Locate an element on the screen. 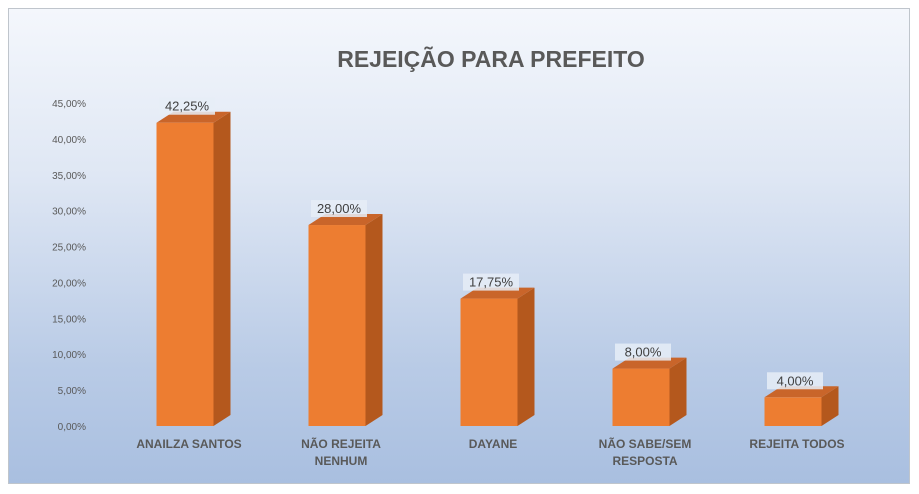  y-tick-label: 5,00% is located at coordinates (72, 391).